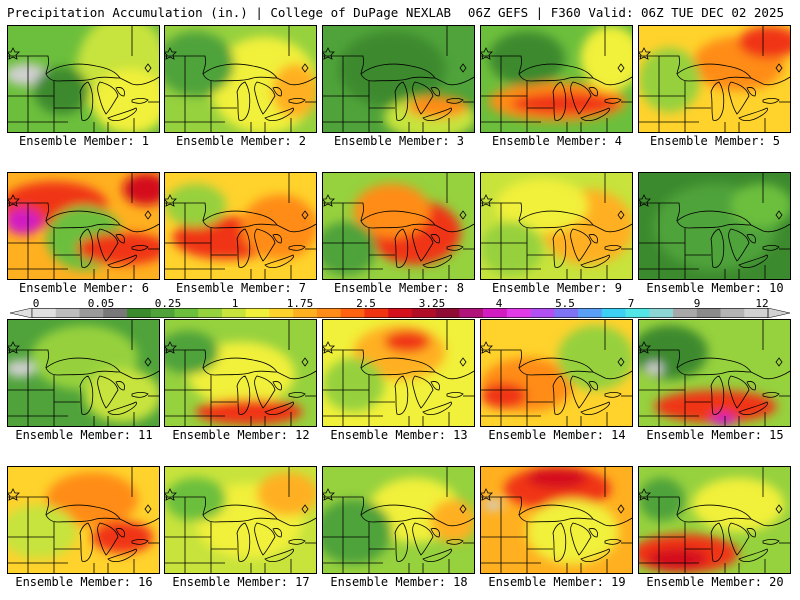 This screenshot has height=600, width=800. What do you see at coordinates (84, 141) in the screenshot?
I see `ensemble-member-label: Ensemble Member: 1` at bounding box center [84, 141].